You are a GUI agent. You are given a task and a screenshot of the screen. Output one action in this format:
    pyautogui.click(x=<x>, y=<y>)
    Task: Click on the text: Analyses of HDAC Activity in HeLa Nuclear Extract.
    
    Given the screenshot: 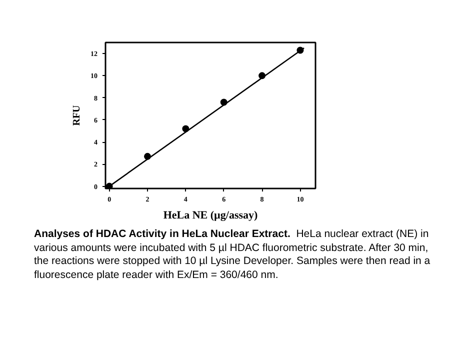 What is the action you would take?
    pyautogui.click(x=162, y=234)
    